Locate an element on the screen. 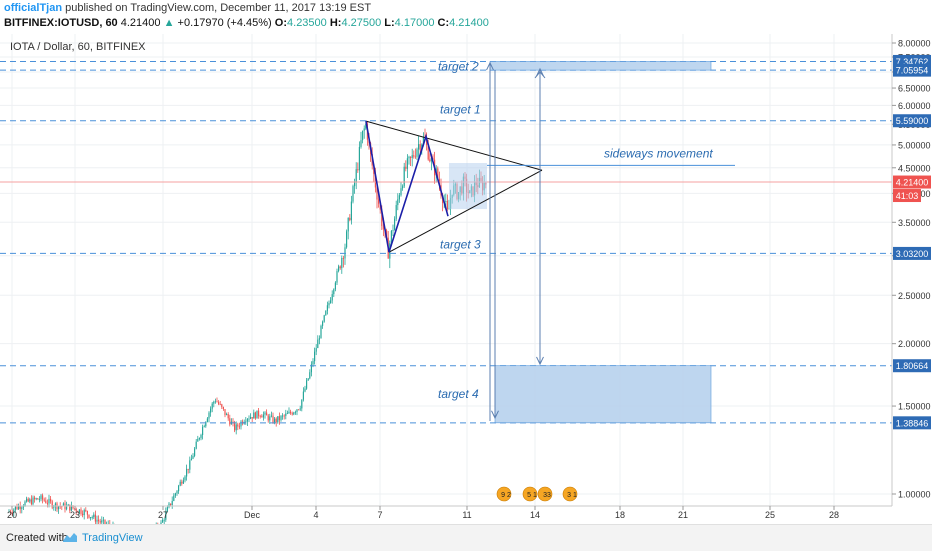 The height and width of the screenshot is (551, 932). tradingview-brand: TradingView is located at coordinates (112, 538).